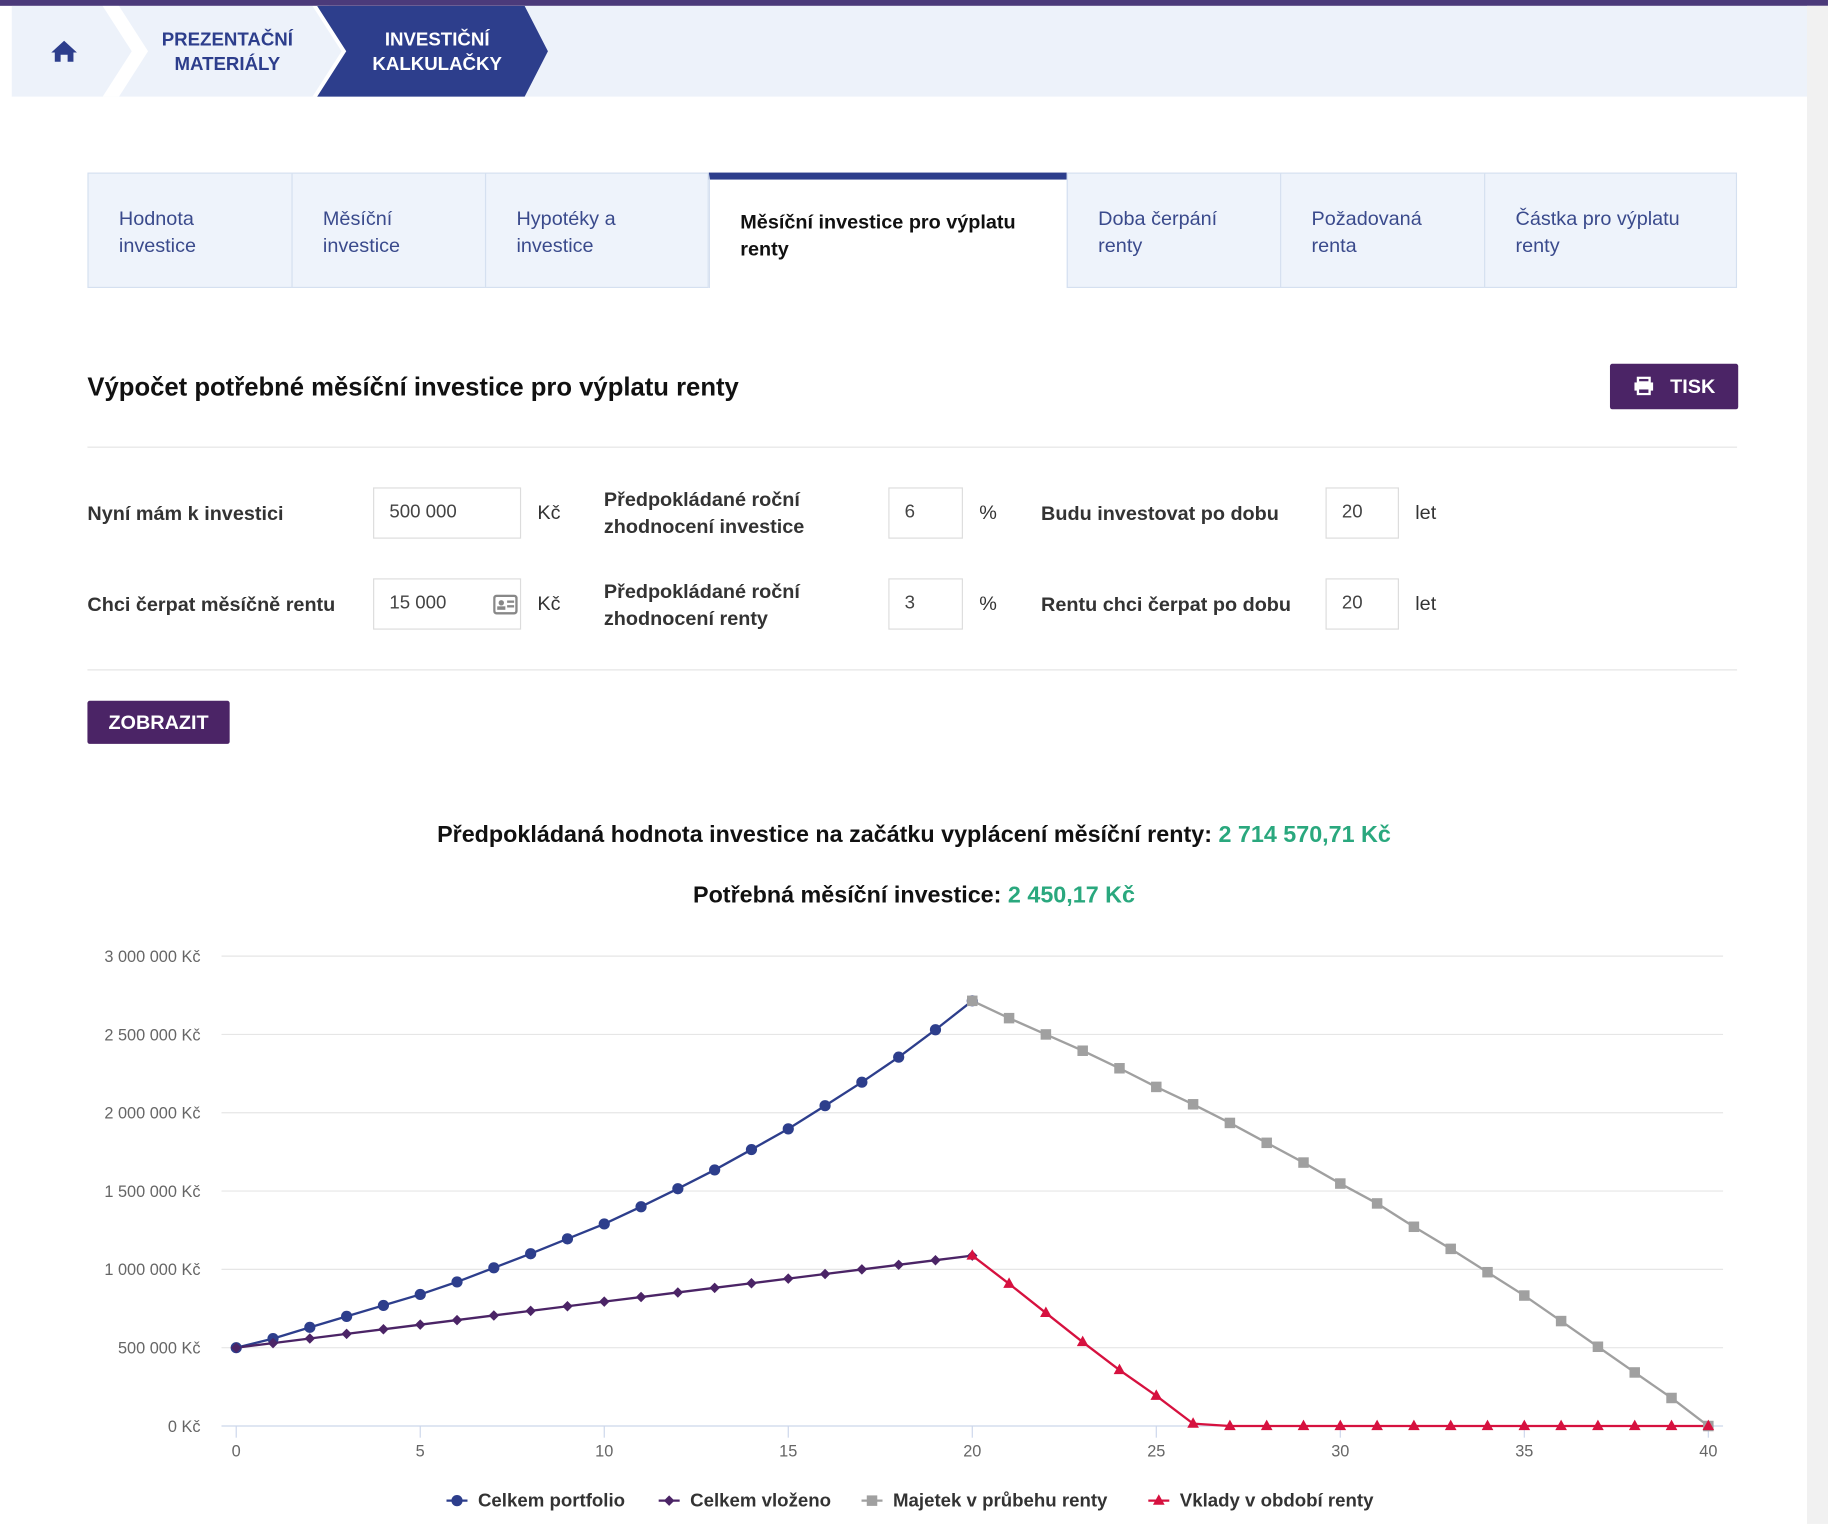  Describe the element at coordinates (159, 1349) in the screenshot. I see `y-tick-label: 500 000 Kč` at that location.